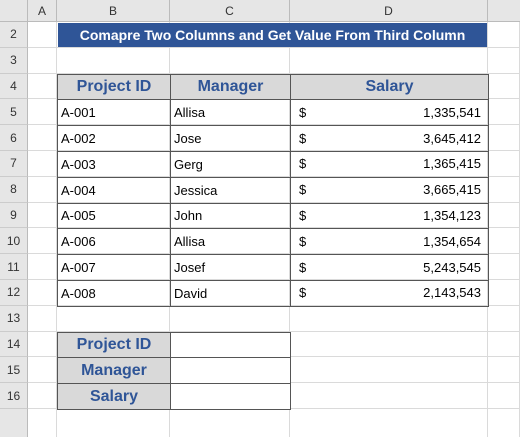 The width and height of the screenshot is (520, 437). What do you see at coordinates (230, 87) in the screenshot?
I see `table-header: Manager` at bounding box center [230, 87].